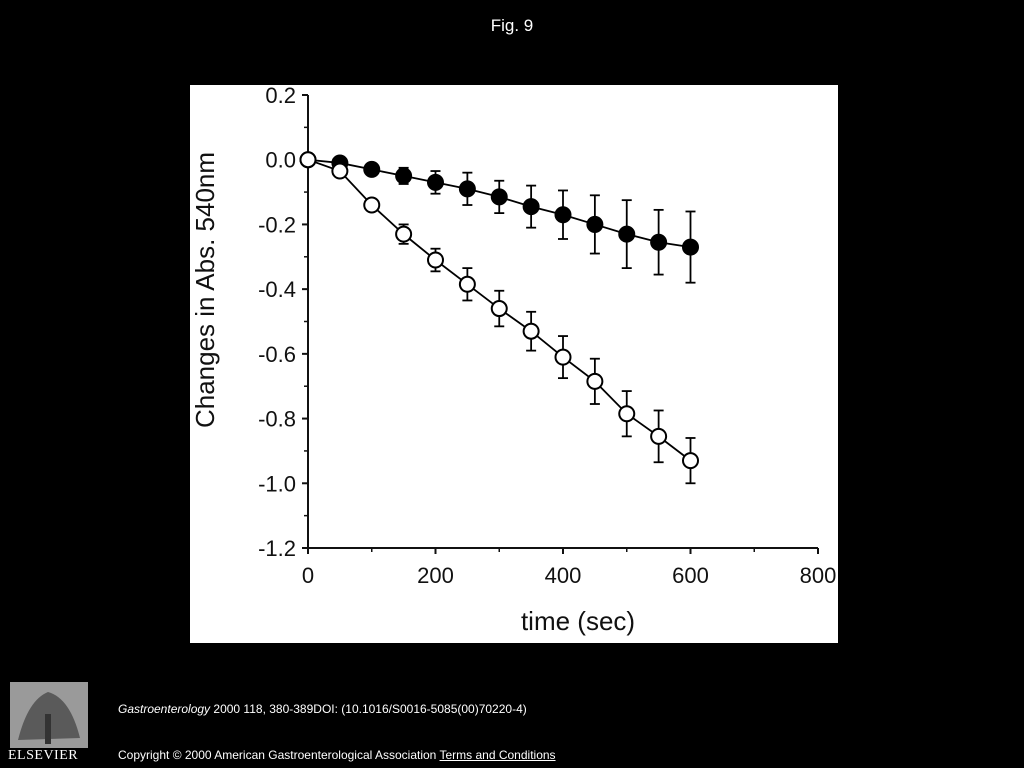 This screenshot has width=1024, height=768. What do you see at coordinates (277, 548) in the screenshot?
I see `y-tick-label: -1.2` at bounding box center [277, 548].